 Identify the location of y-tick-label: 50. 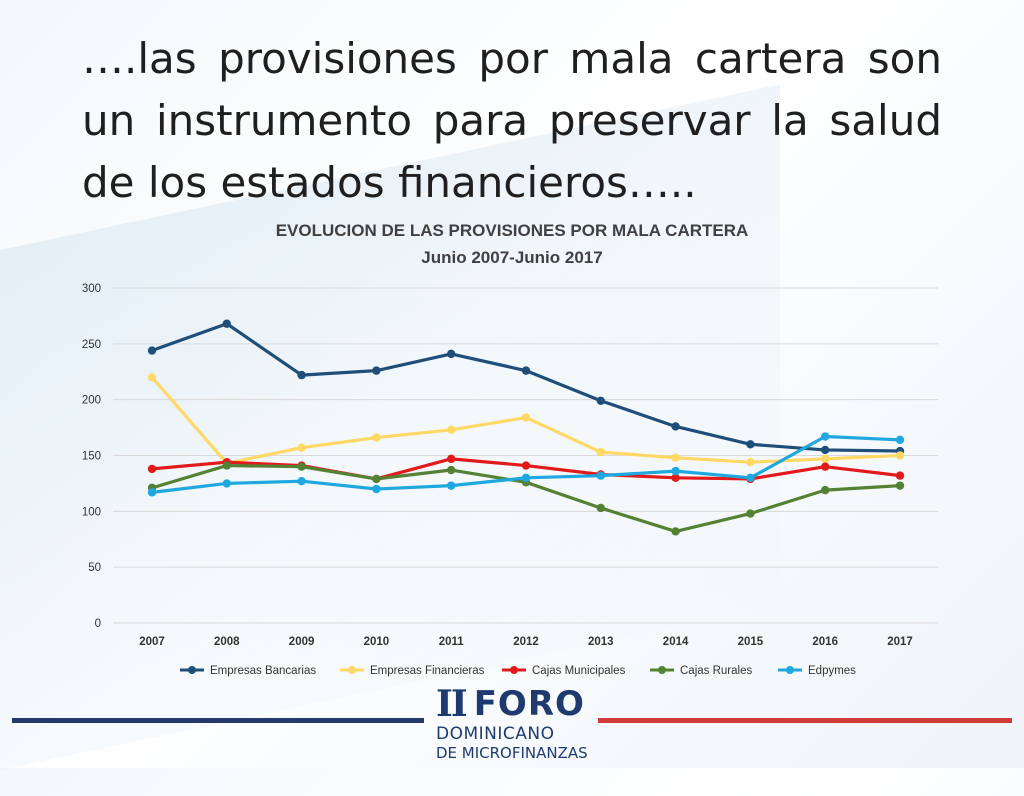
(94, 568).